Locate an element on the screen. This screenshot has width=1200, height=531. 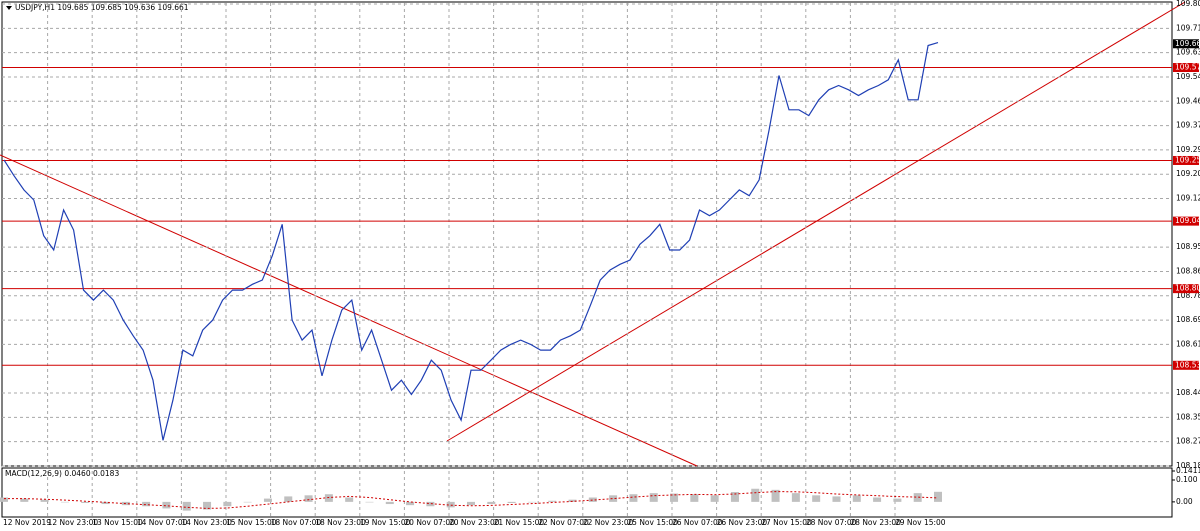
y-tick-label: 109.715 is located at coordinates (1188, 27).